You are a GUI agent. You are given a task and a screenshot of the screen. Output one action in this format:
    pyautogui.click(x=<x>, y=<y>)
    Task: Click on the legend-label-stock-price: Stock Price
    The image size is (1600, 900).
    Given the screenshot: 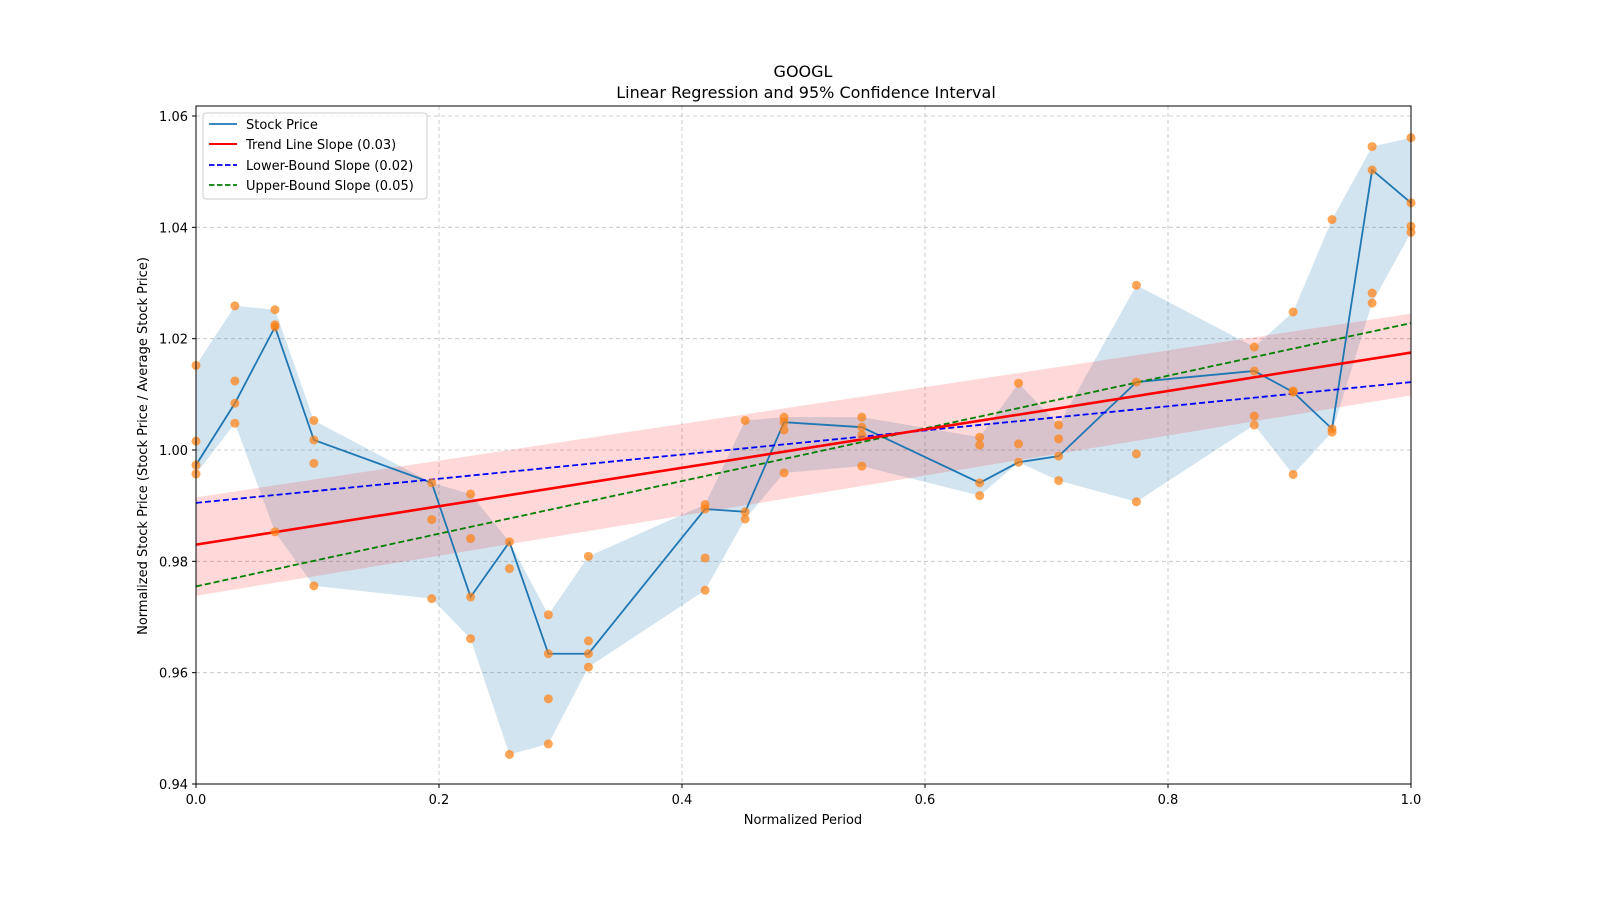 What is the action you would take?
    pyautogui.click(x=282, y=125)
    